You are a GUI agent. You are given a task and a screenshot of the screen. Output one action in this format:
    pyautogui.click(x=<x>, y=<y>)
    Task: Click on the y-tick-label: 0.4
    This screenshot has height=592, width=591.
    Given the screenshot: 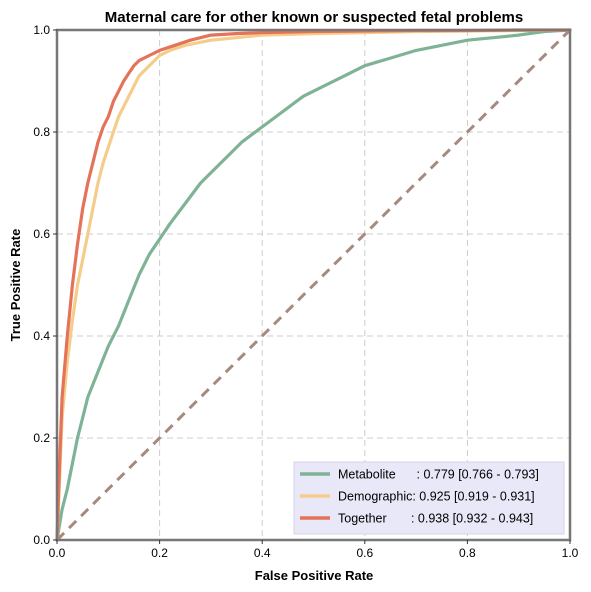 What is the action you would take?
    pyautogui.click(x=41, y=336)
    